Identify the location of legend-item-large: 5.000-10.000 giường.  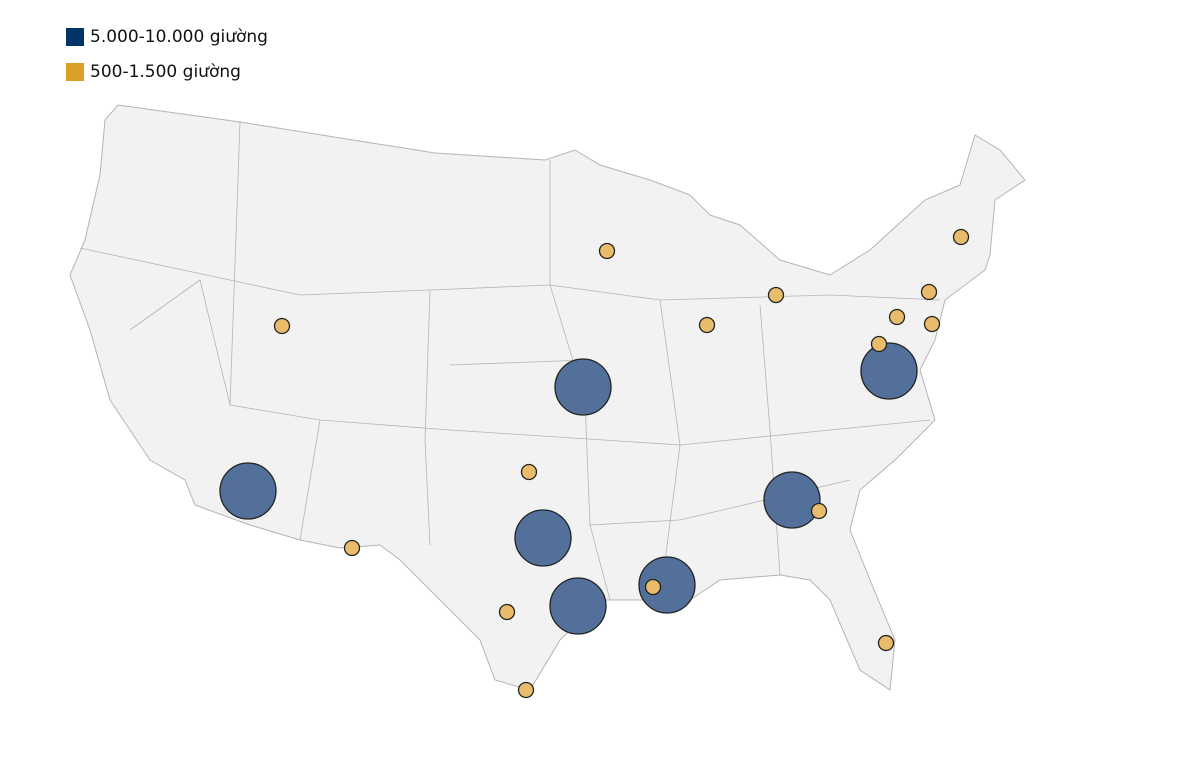
(167, 36).